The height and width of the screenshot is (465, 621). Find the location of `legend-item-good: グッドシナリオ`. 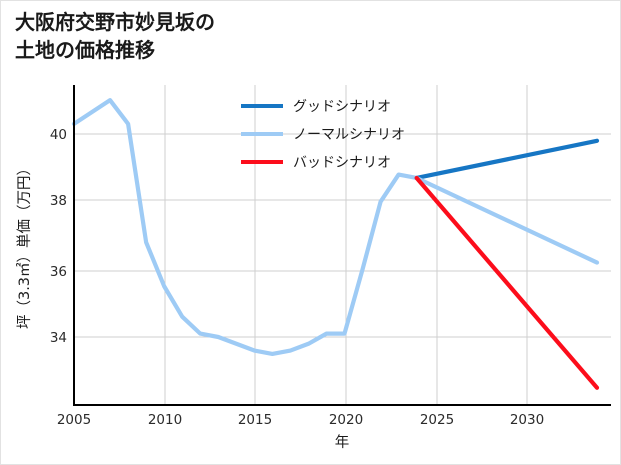

legend-item-good: グッドシナリオ is located at coordinates (316, 107).